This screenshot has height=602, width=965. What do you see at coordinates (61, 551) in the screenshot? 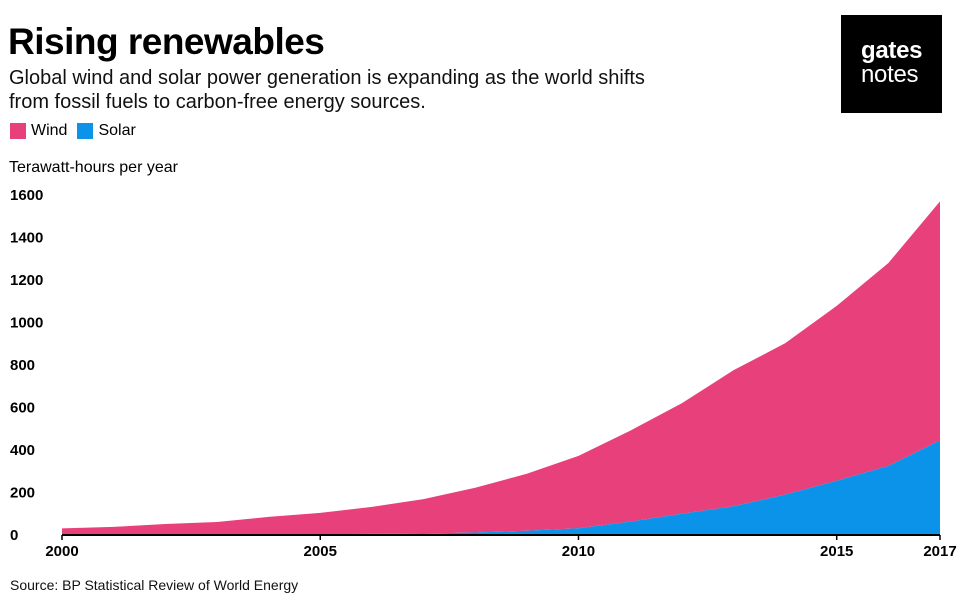
I see `x-tick-label: 2000` at bounding box center [61, 551].